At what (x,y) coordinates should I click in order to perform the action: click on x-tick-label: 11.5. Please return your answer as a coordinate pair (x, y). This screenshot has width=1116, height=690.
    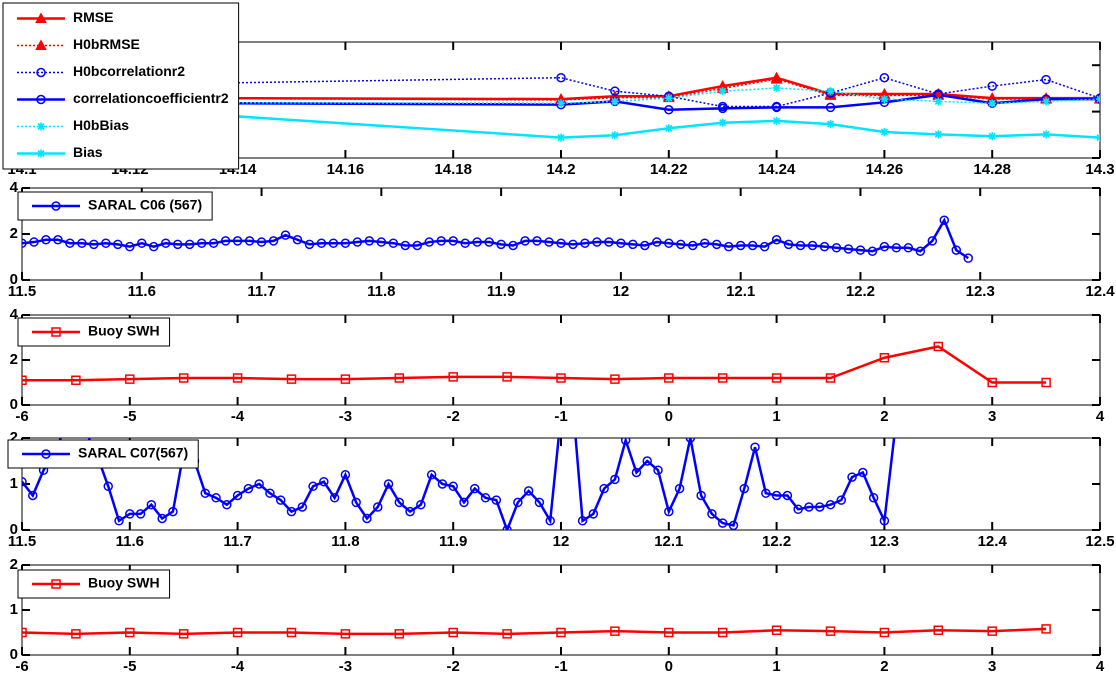
    Looking at the image, I should click on (22, 291).